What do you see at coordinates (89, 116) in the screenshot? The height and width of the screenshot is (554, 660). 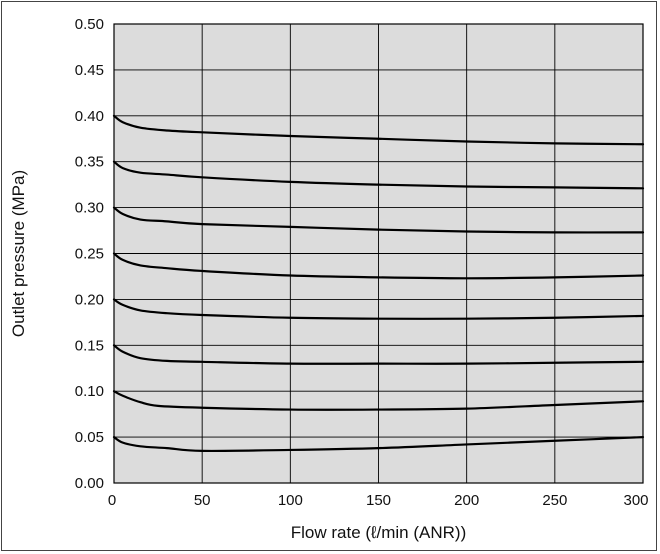 I see `y-tick-label: 0.40` at bounding box center [89, 116].